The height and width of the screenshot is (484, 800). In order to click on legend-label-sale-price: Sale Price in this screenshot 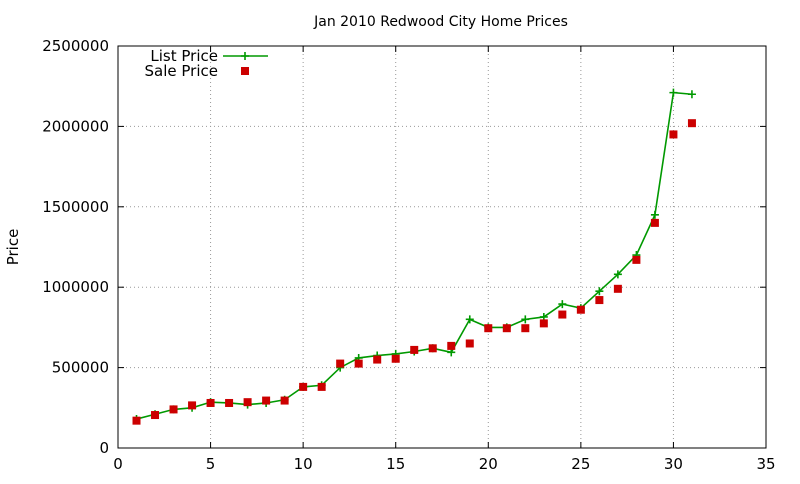, I will do `click(181, 71)`.